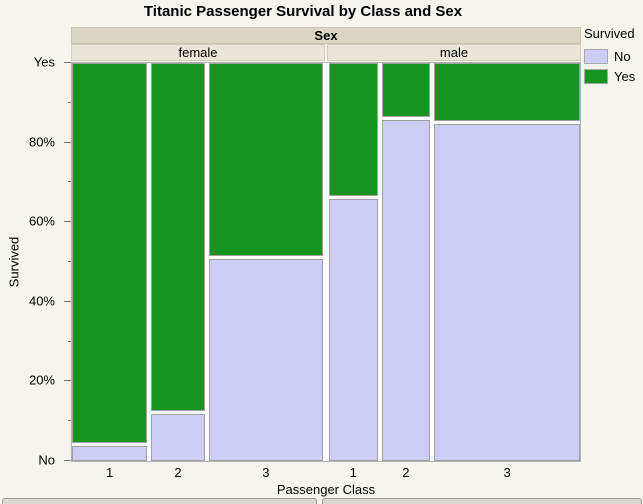 The image size is (643, 504). I want to click on collapsed-section-stub-right, so click(482, 501).